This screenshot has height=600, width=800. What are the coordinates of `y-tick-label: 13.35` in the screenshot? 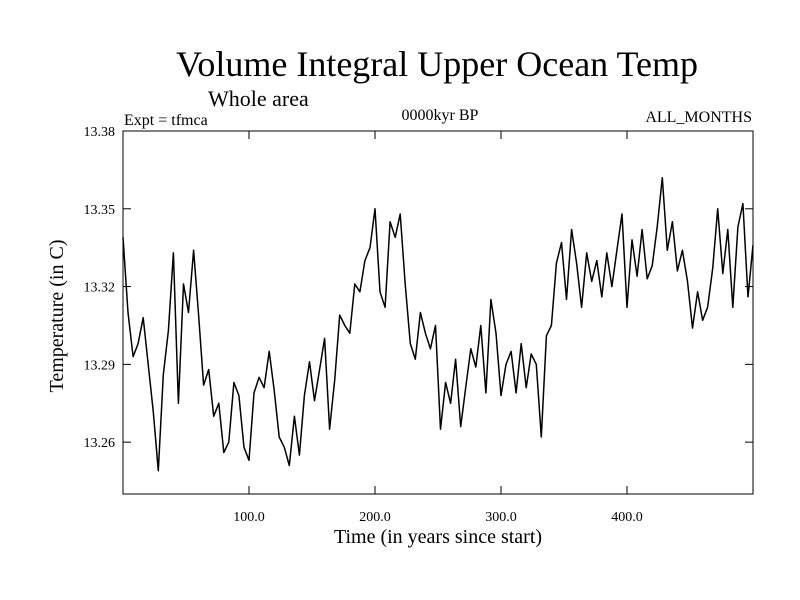 It's located at (100, 210).